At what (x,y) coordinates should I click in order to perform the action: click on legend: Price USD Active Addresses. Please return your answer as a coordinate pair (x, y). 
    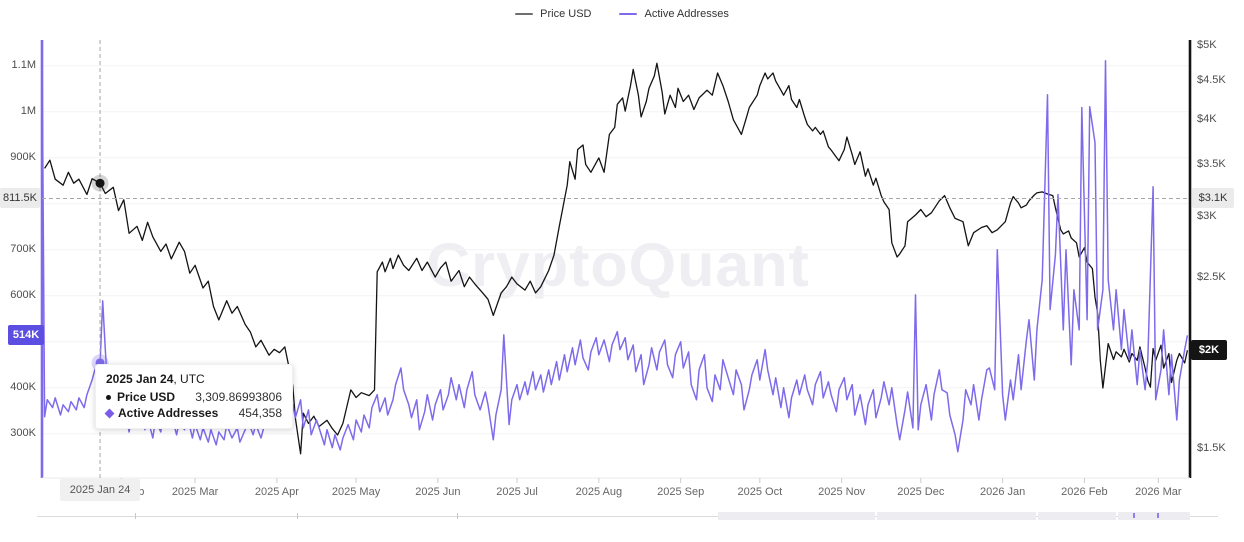
    Looking at the image, I should click on (622, 14).